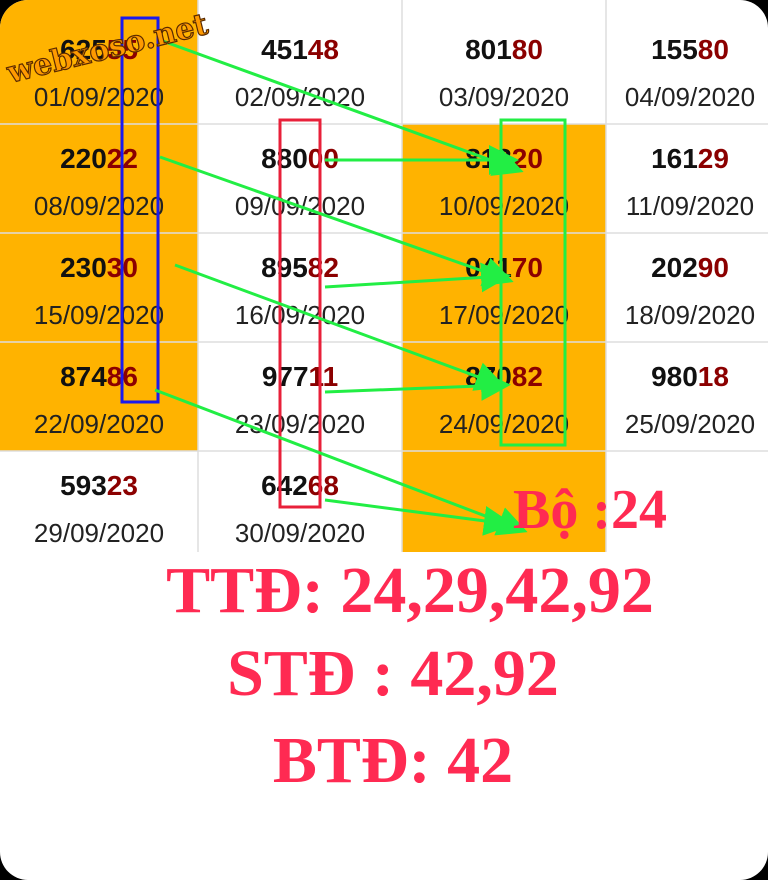 Image resolution: width=768 pixels, height=880 pixels. Describe the element at coordinates (410, 590) in the screenshot. I see `ttd-label: TTĐ: 24,29,42,92` at that location.